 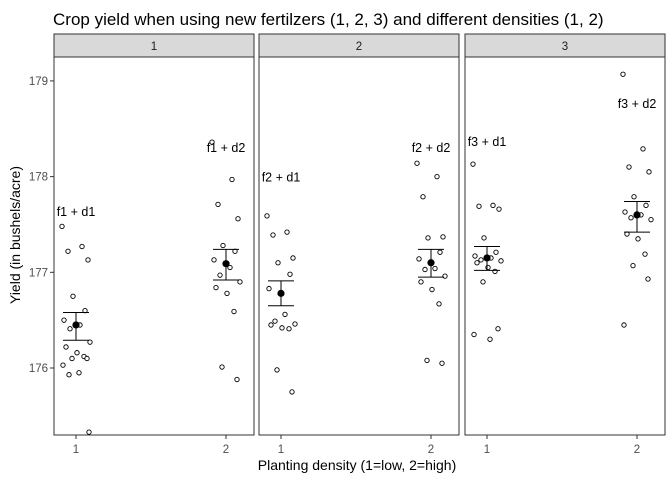 What do you see at coordinates (38, 178) in the screenshot?
I see `y-tick-label: 178` at bounding box center [38, 178].